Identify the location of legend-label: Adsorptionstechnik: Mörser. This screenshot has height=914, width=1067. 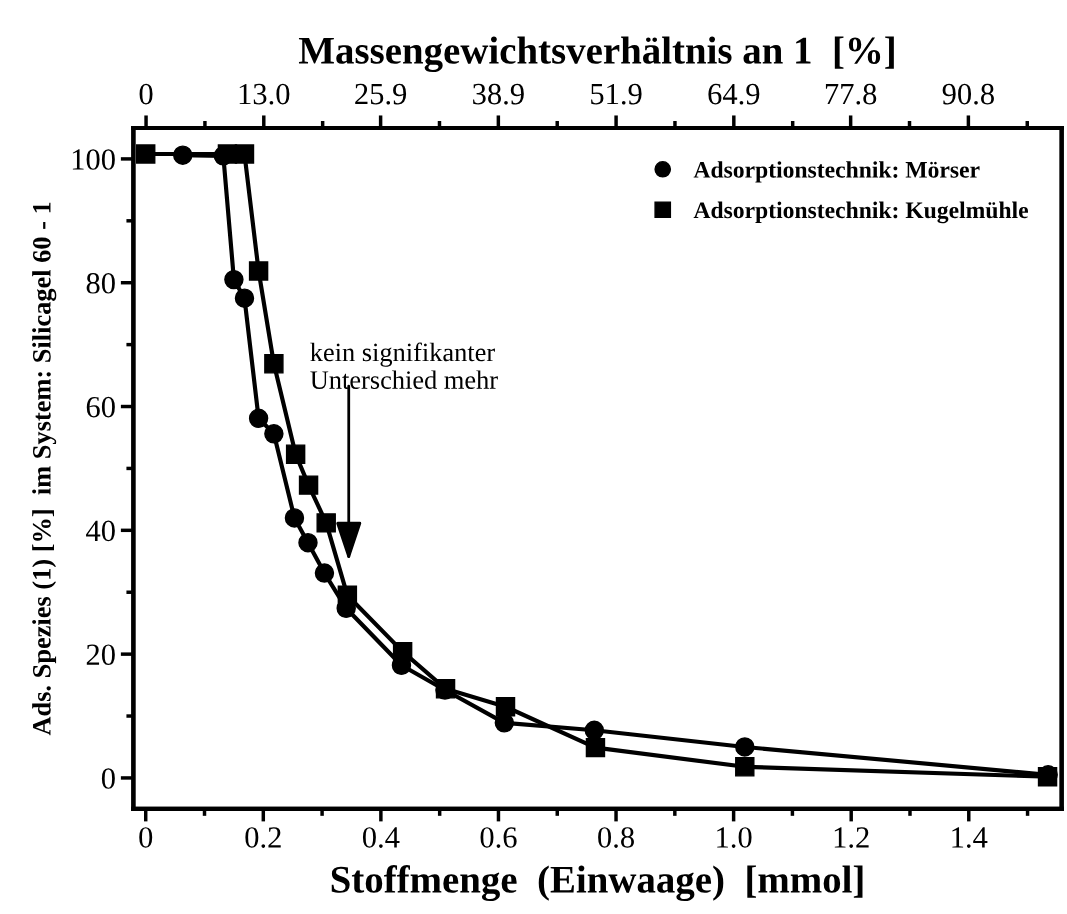
(836, 172).